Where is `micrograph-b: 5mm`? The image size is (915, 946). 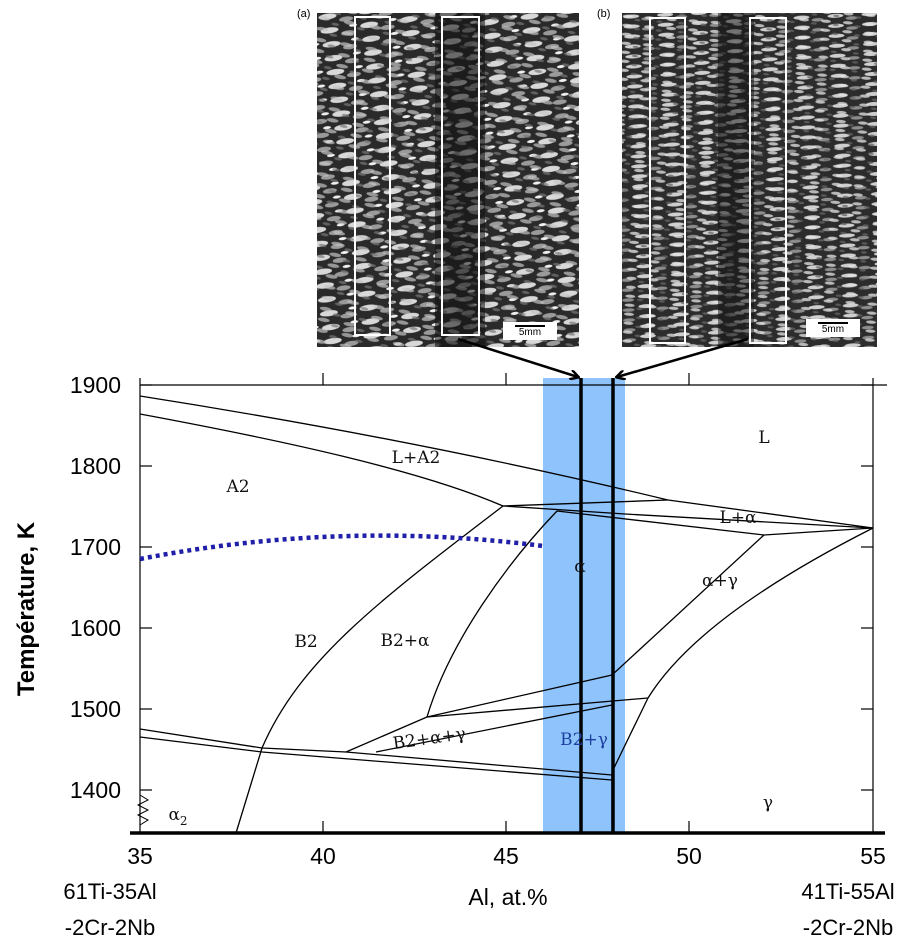 micrograph-b: 5mm is located at coordinates (749, 180).